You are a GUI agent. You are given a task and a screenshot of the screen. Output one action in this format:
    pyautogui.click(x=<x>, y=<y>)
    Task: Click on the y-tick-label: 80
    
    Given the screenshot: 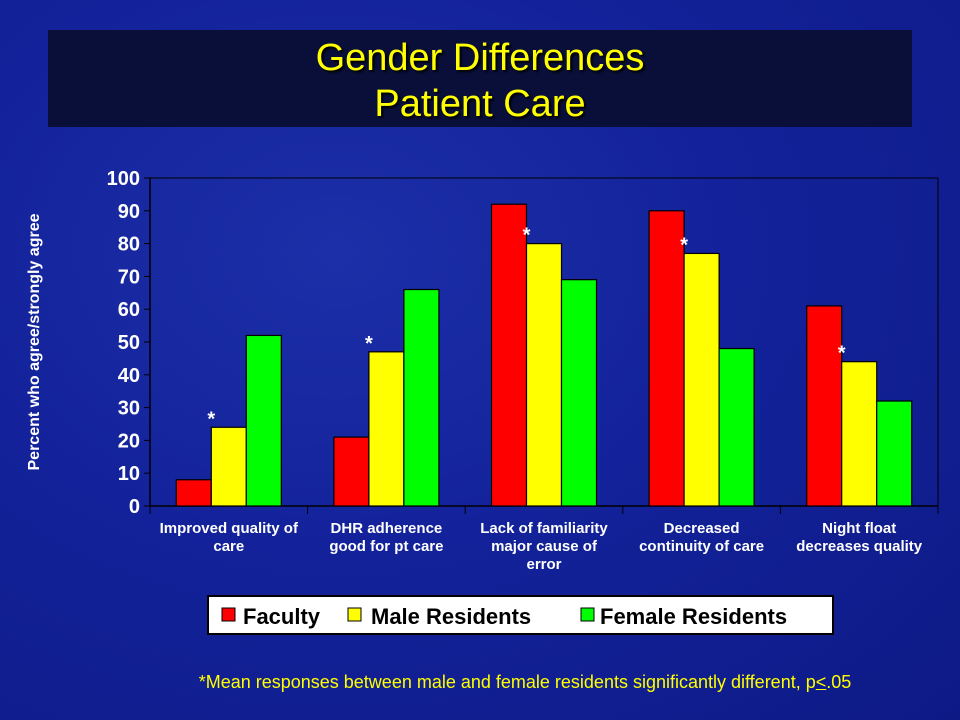 What is the action you would take?
    pyautogui.click(x=129, y=245)
    